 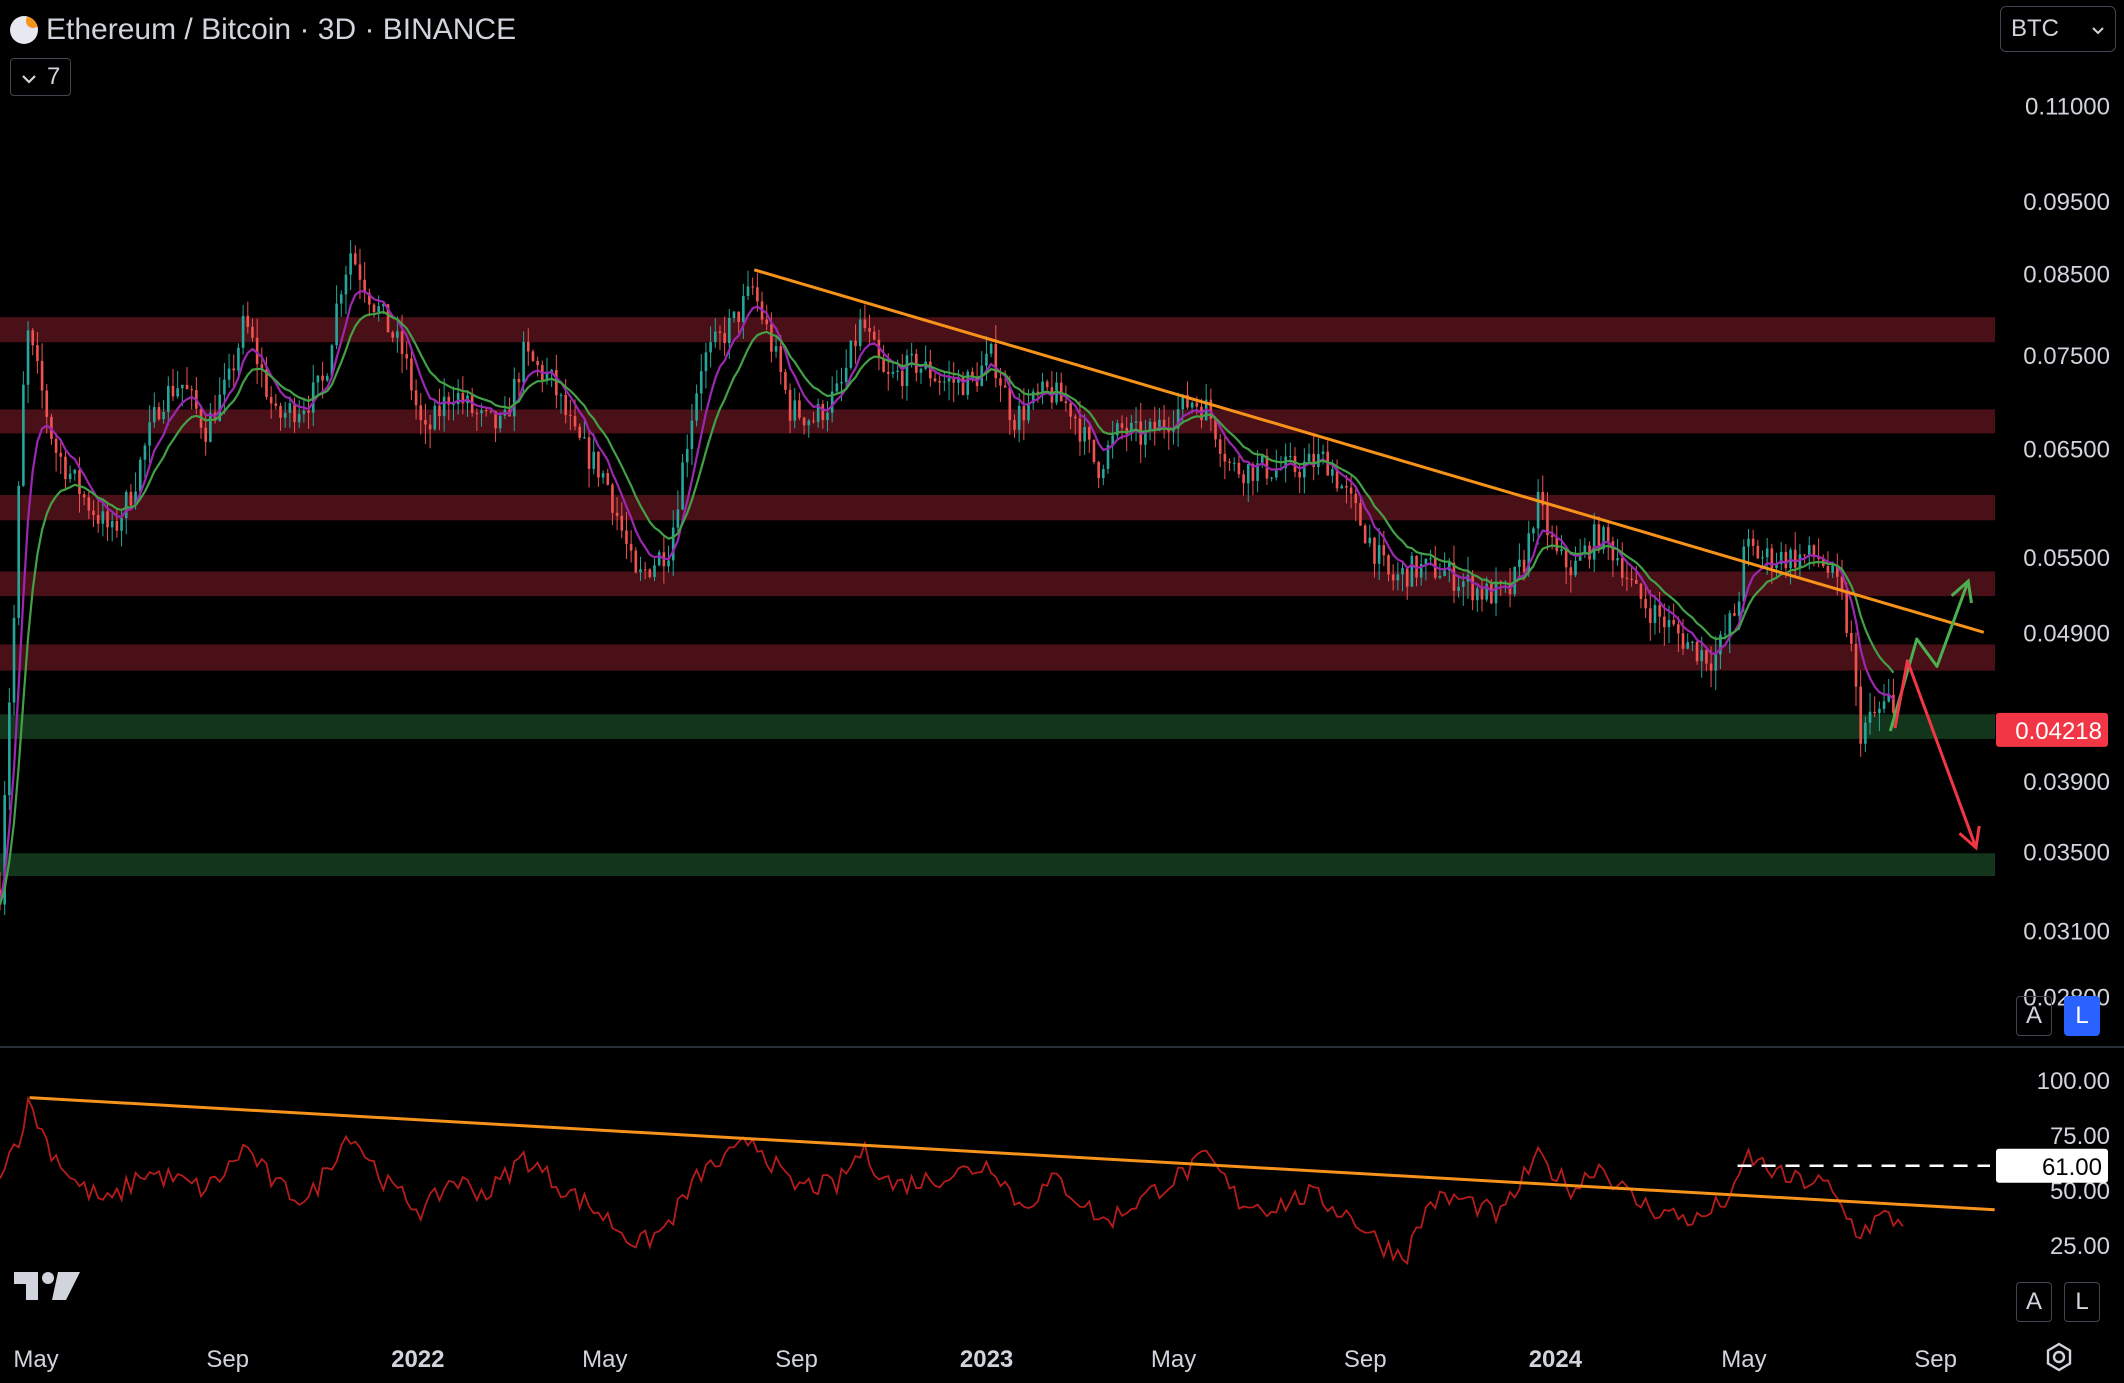 What do you see at coordinates (1173, 1359) in the screenshot?
I see `time-tick-label: May` at bounding box center [1173, 1359].